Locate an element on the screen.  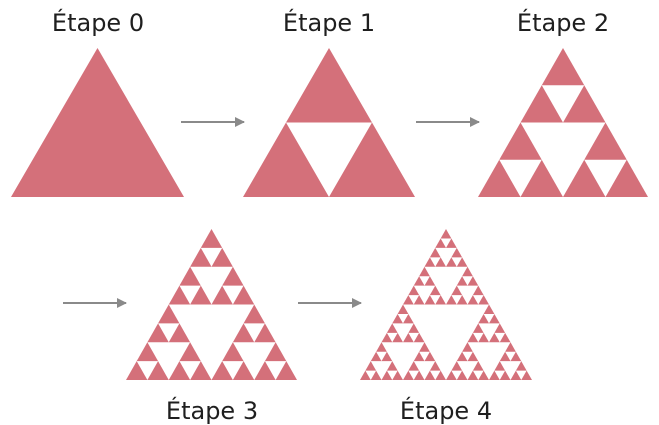
stage-3-label: Étape 3 is located at coordinates (212, 410).